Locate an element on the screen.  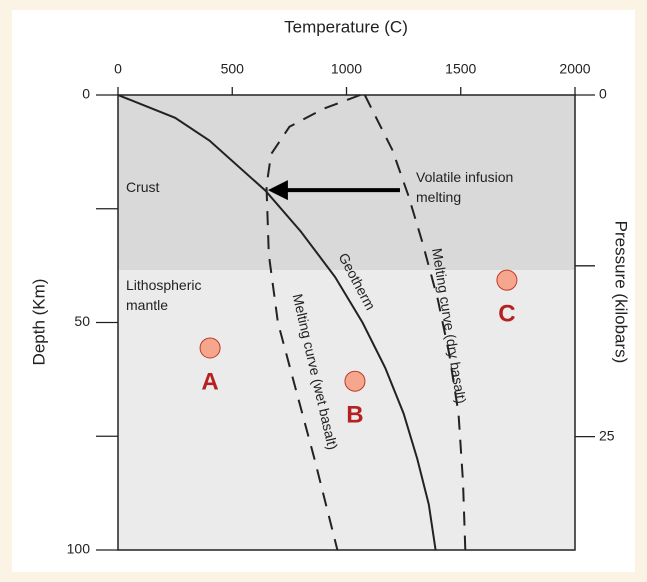
y-axis-title: Depth (Km) is located at coordinates (38, 322).